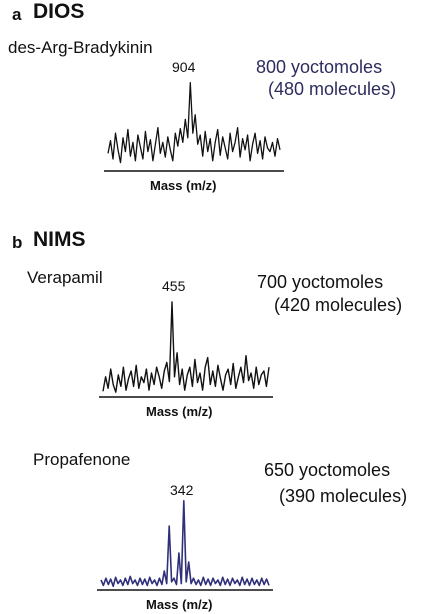  What do you see at coordinates (183, 185) in the screenshot?
I see `panel-a-xlabel: Mass (m/z)` at bounding box center [183, 185].